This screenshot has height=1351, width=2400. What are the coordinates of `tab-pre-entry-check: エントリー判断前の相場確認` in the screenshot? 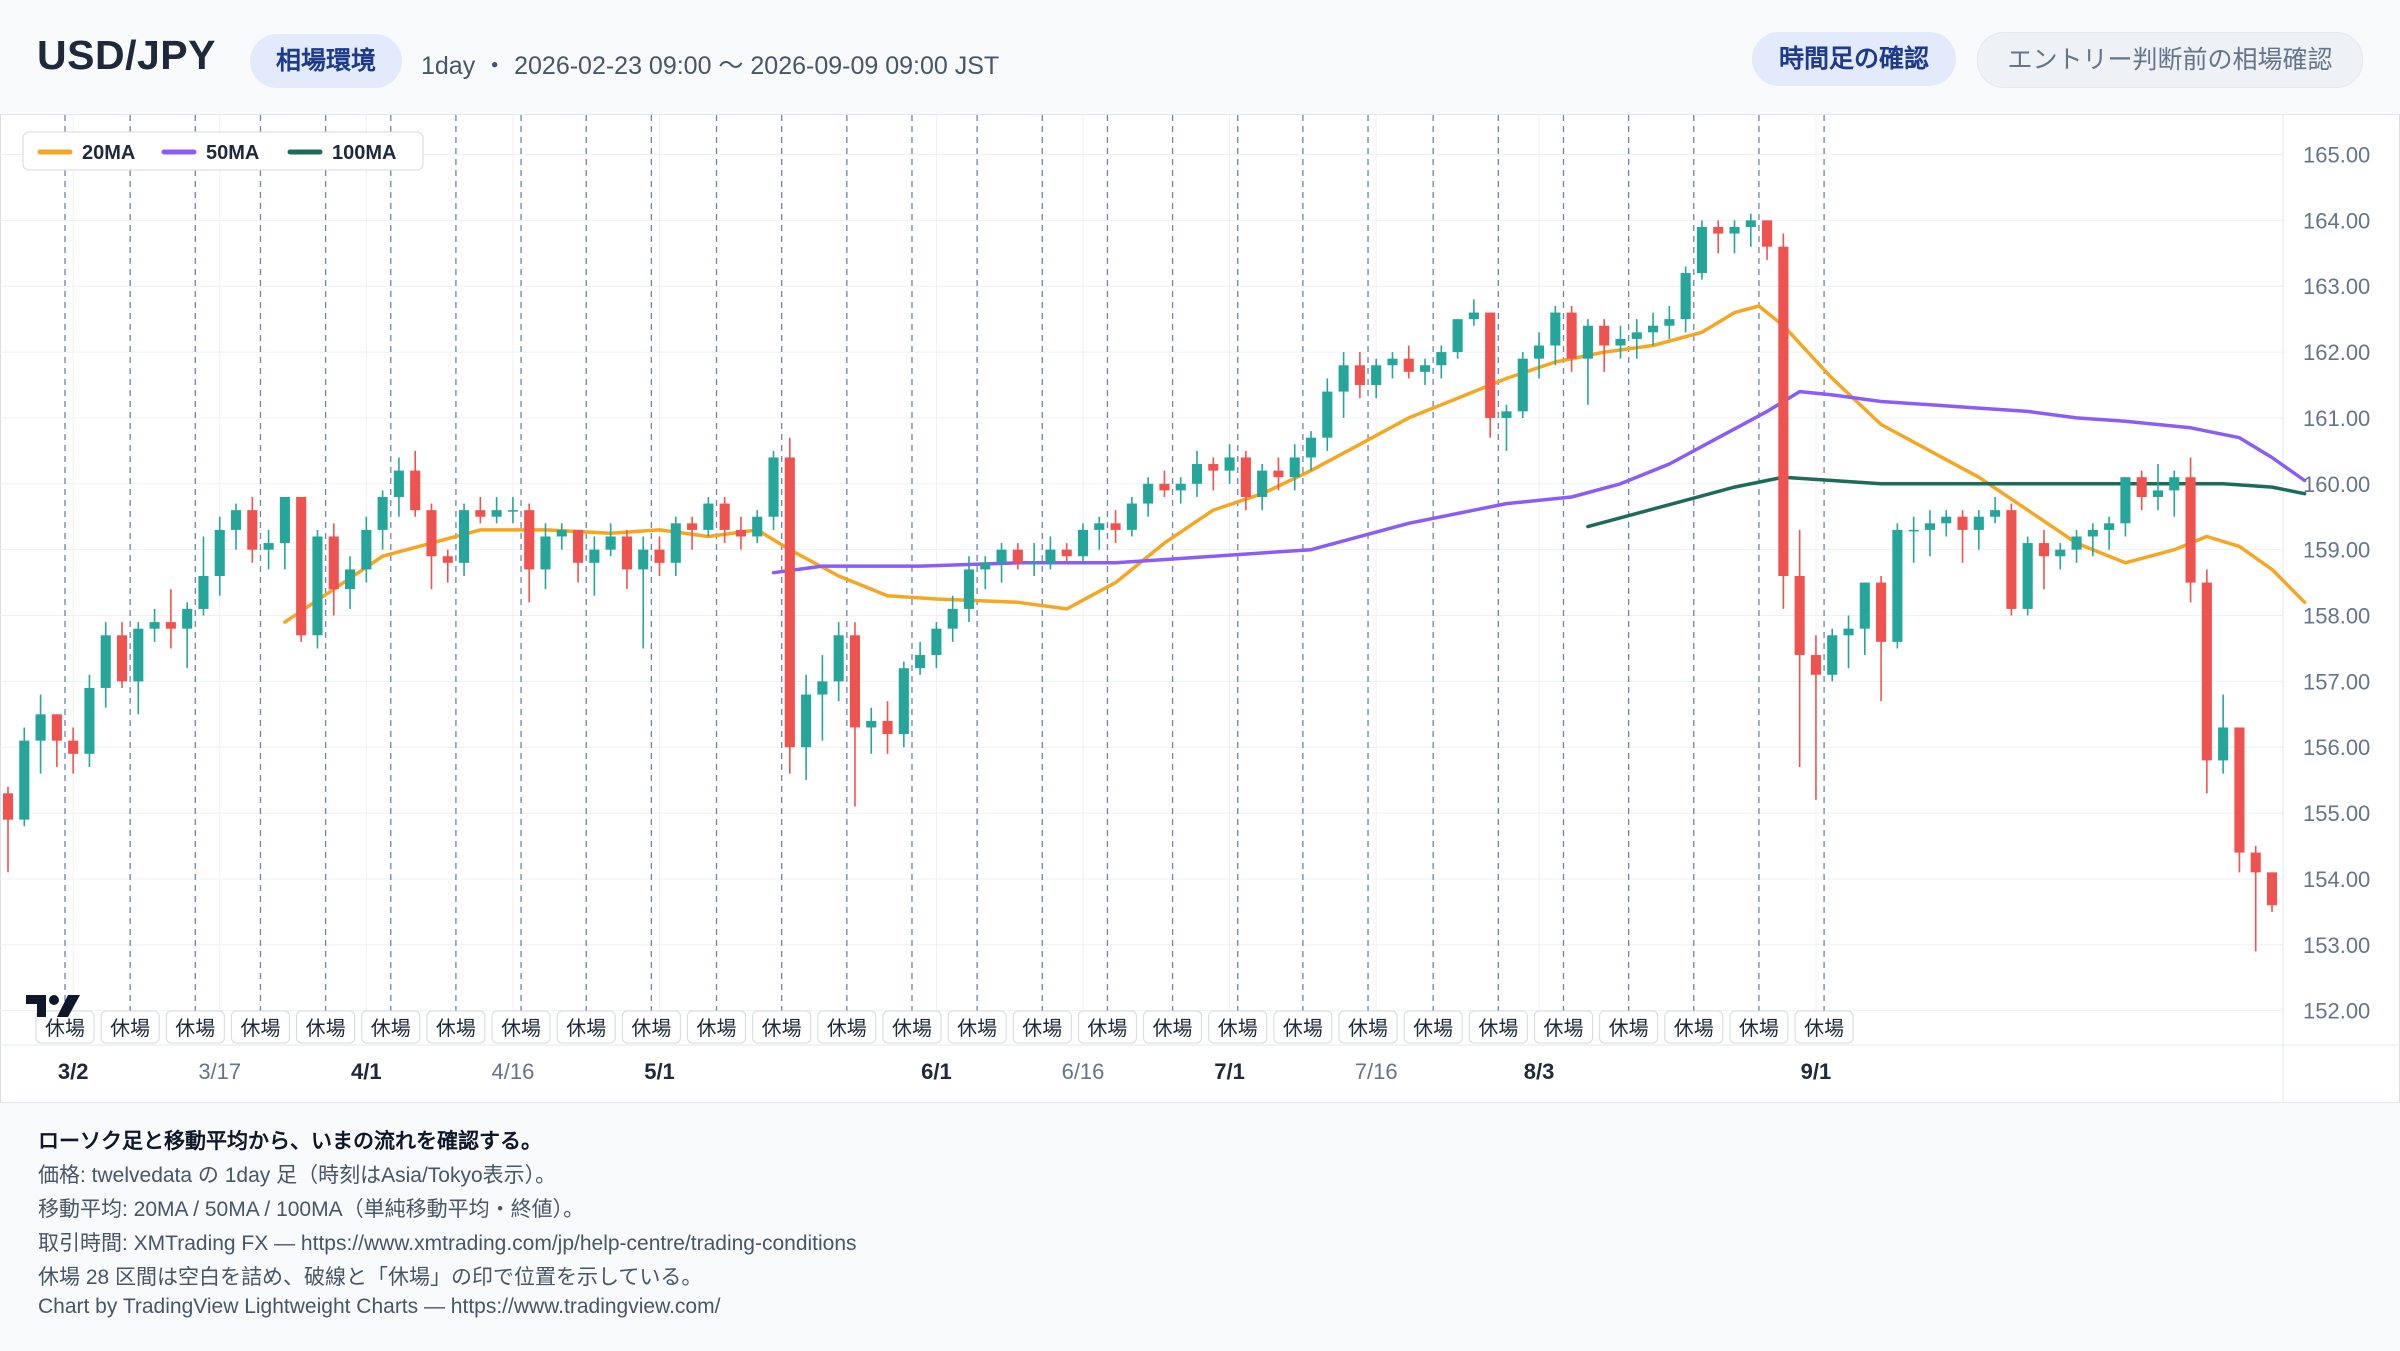 It's located at (2170, 60).